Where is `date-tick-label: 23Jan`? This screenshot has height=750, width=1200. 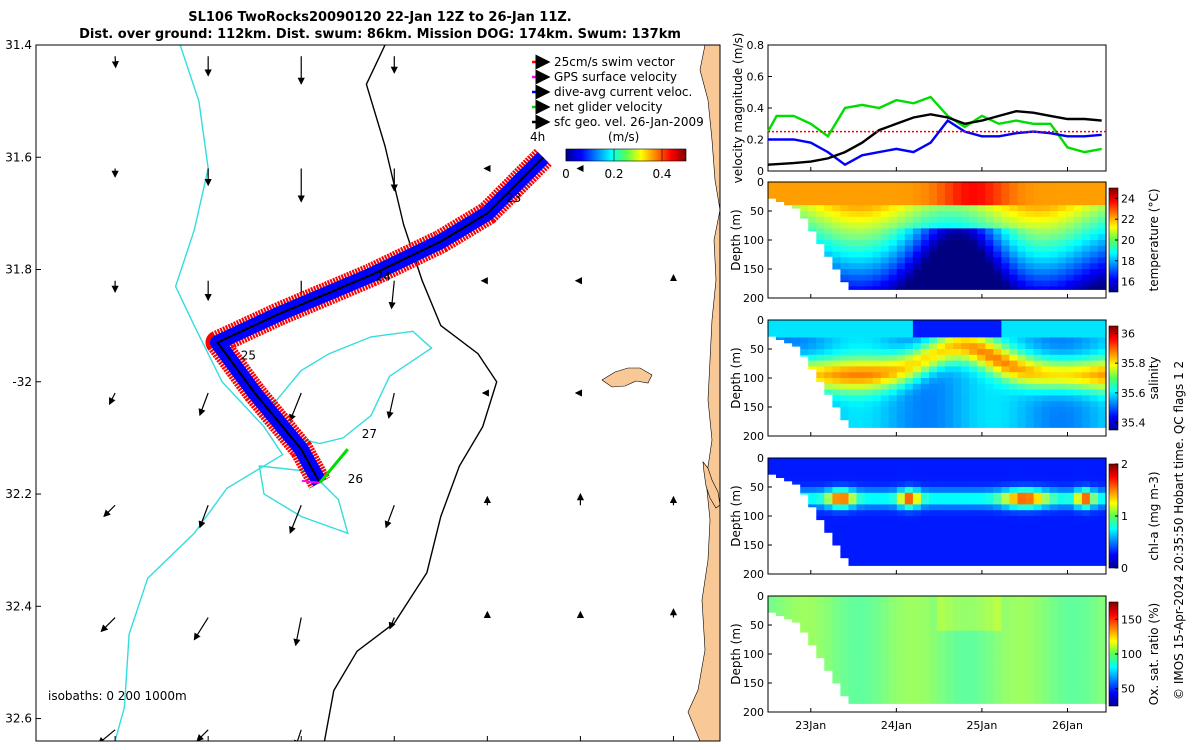
date-tick-label: 23Jan is located at coordinates (810, 725).